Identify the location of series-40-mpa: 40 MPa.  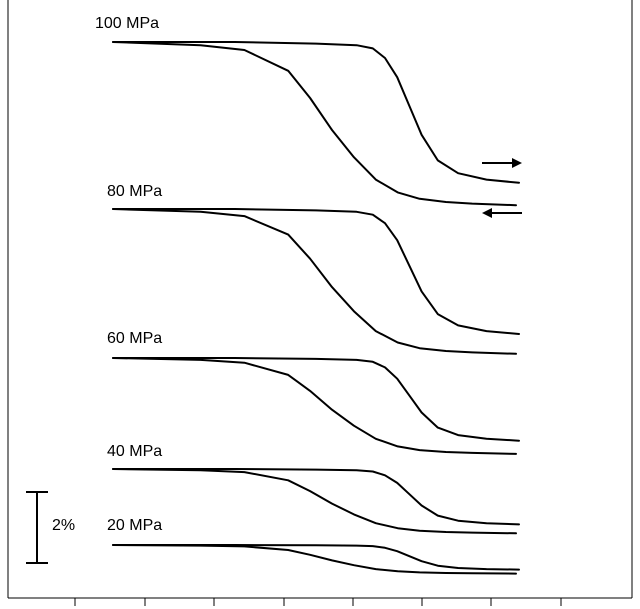
(313, 489).